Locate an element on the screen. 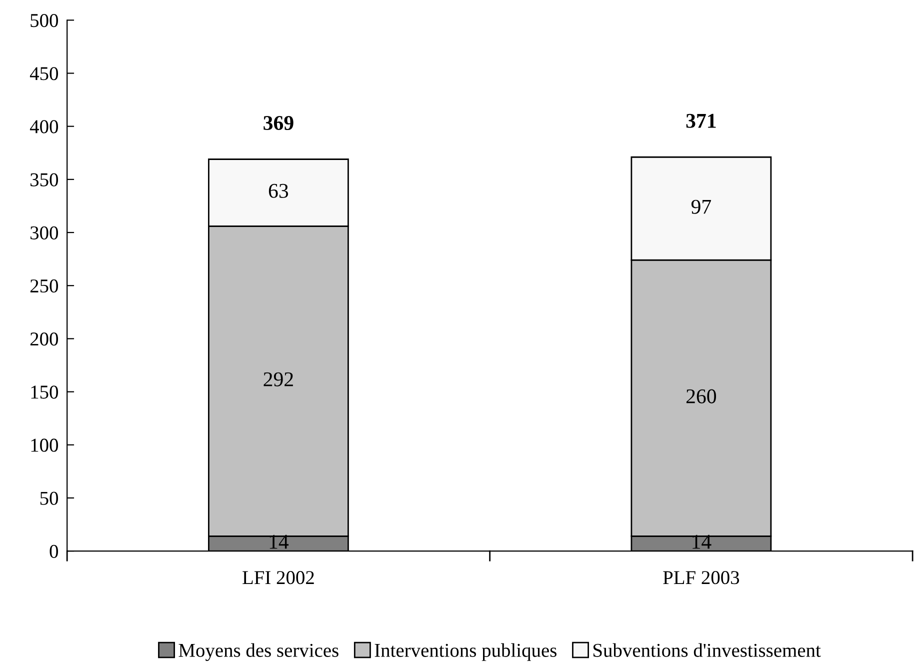  data-label: 292 is located at coordinates (278, 379).